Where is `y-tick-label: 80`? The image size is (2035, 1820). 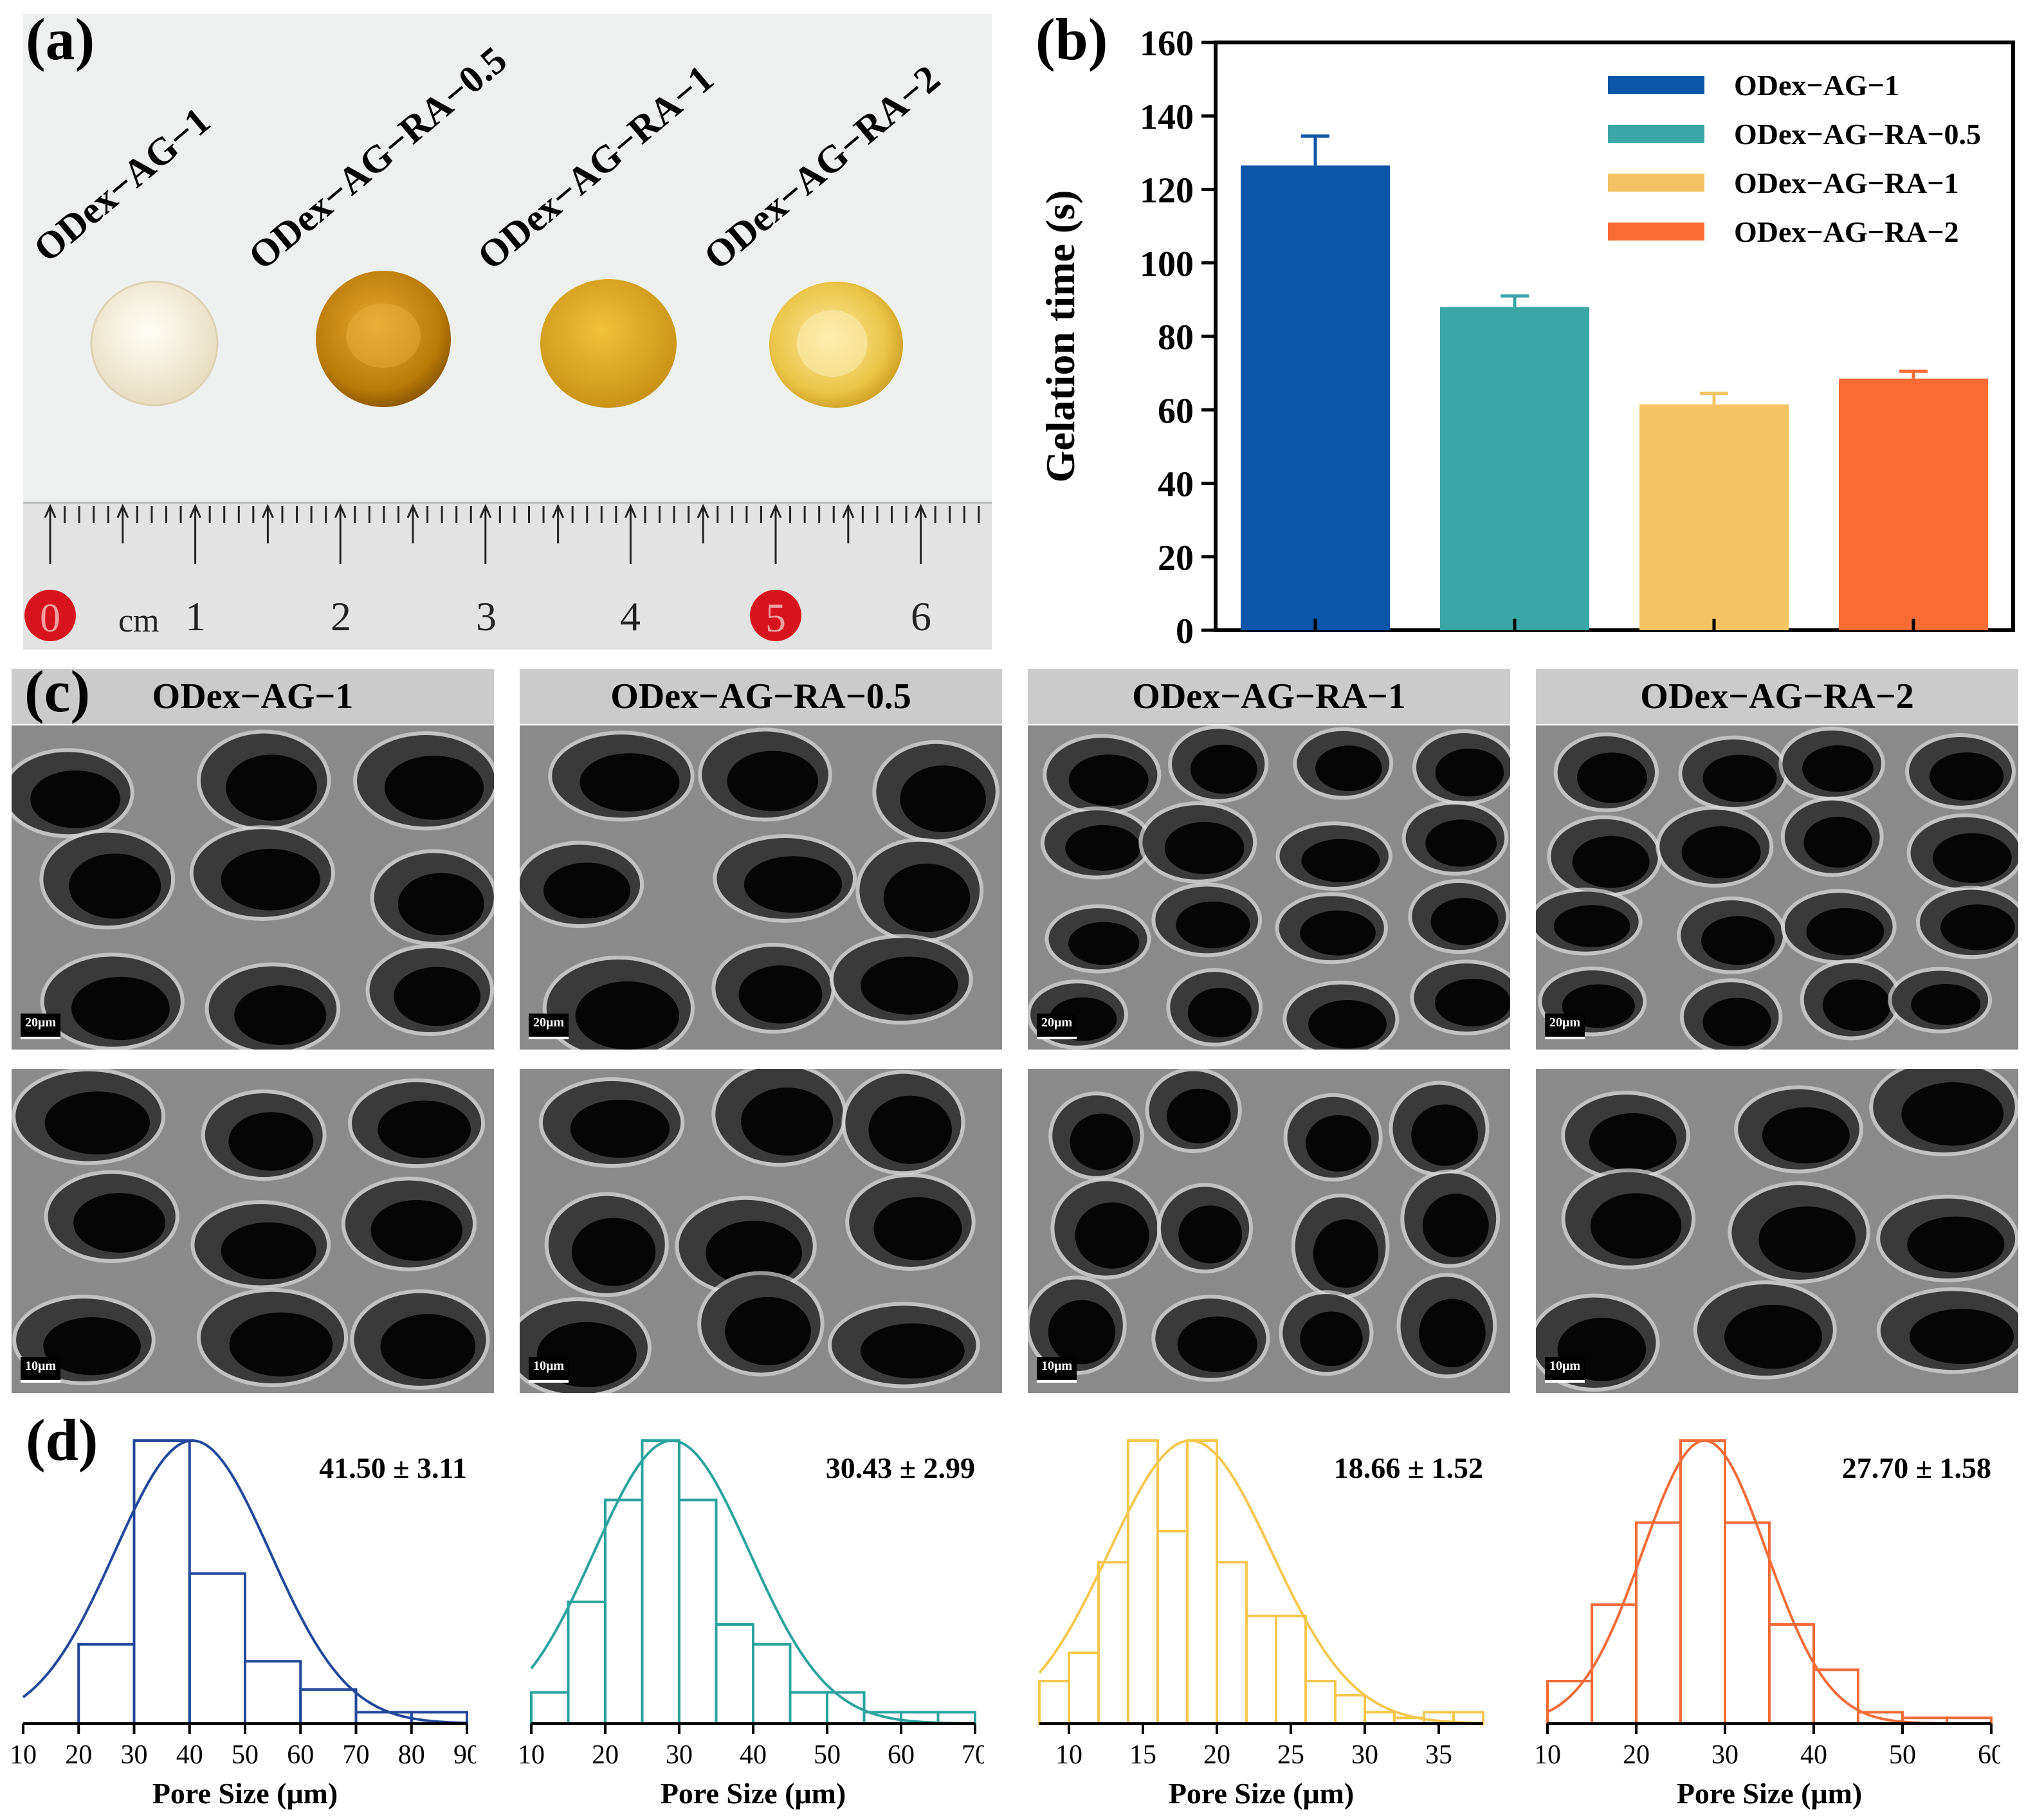
y-tick-label: 80 is located at coordinates (1176, 338).